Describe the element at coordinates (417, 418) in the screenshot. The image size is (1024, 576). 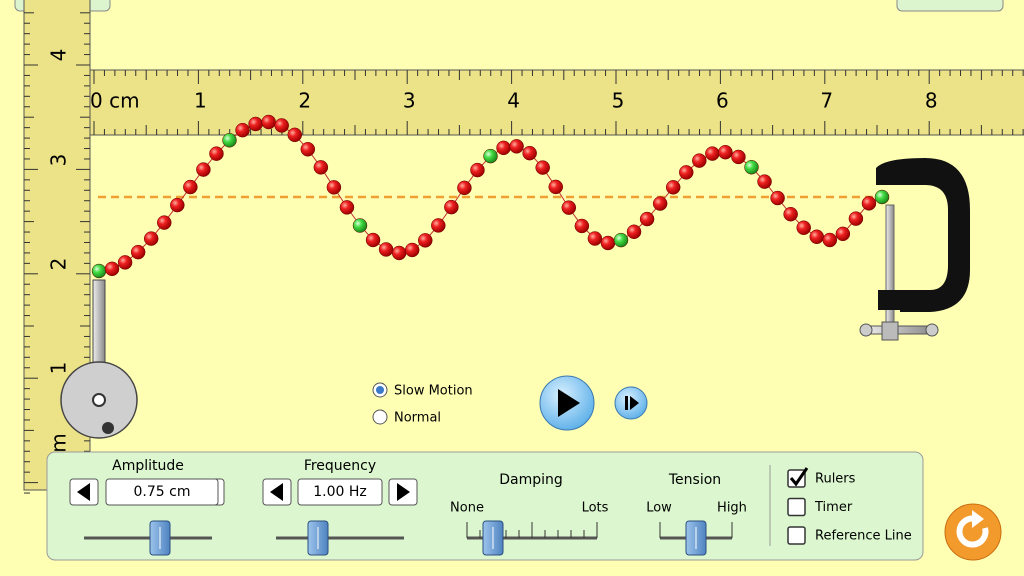
I see `radio-label: Normal` at that location.